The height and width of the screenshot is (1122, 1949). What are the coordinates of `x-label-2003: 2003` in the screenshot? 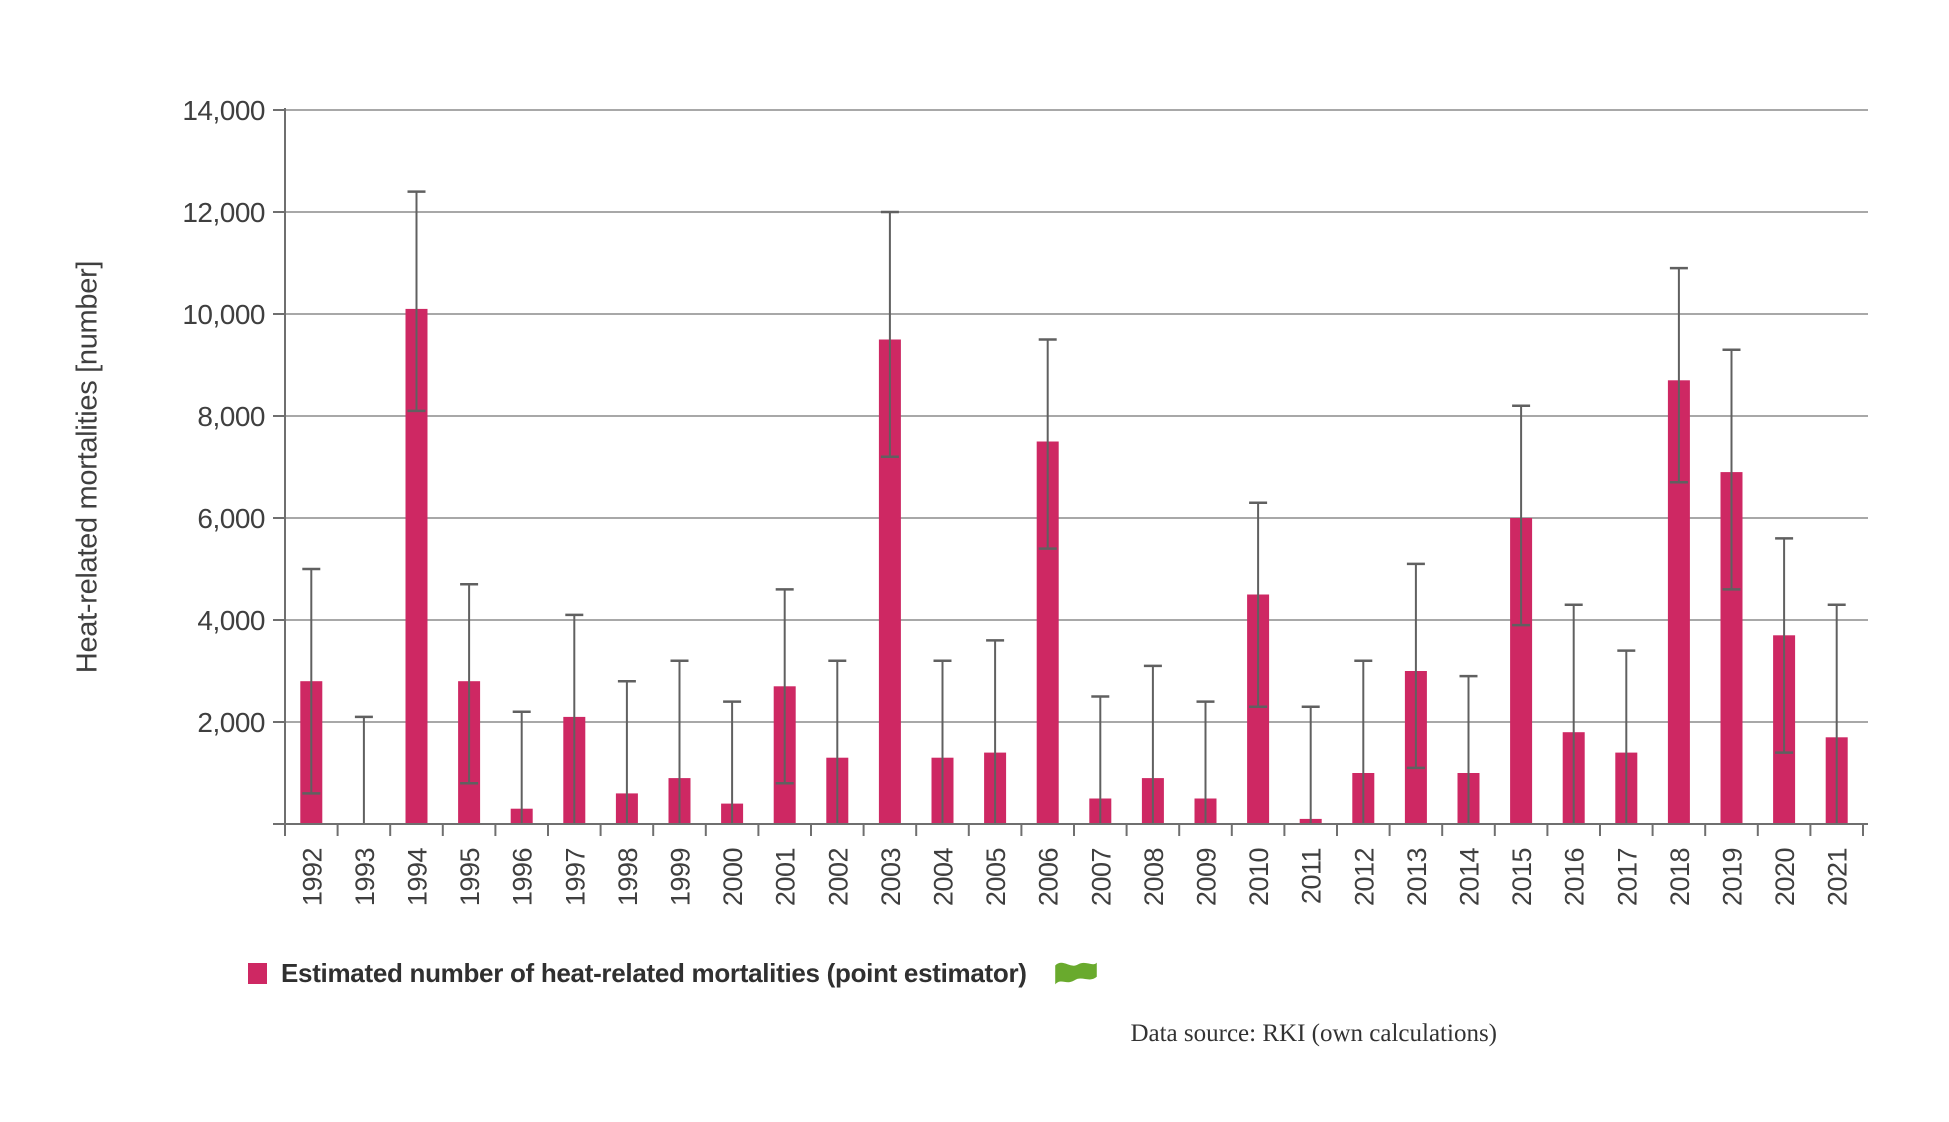 It's located at (891, 877).